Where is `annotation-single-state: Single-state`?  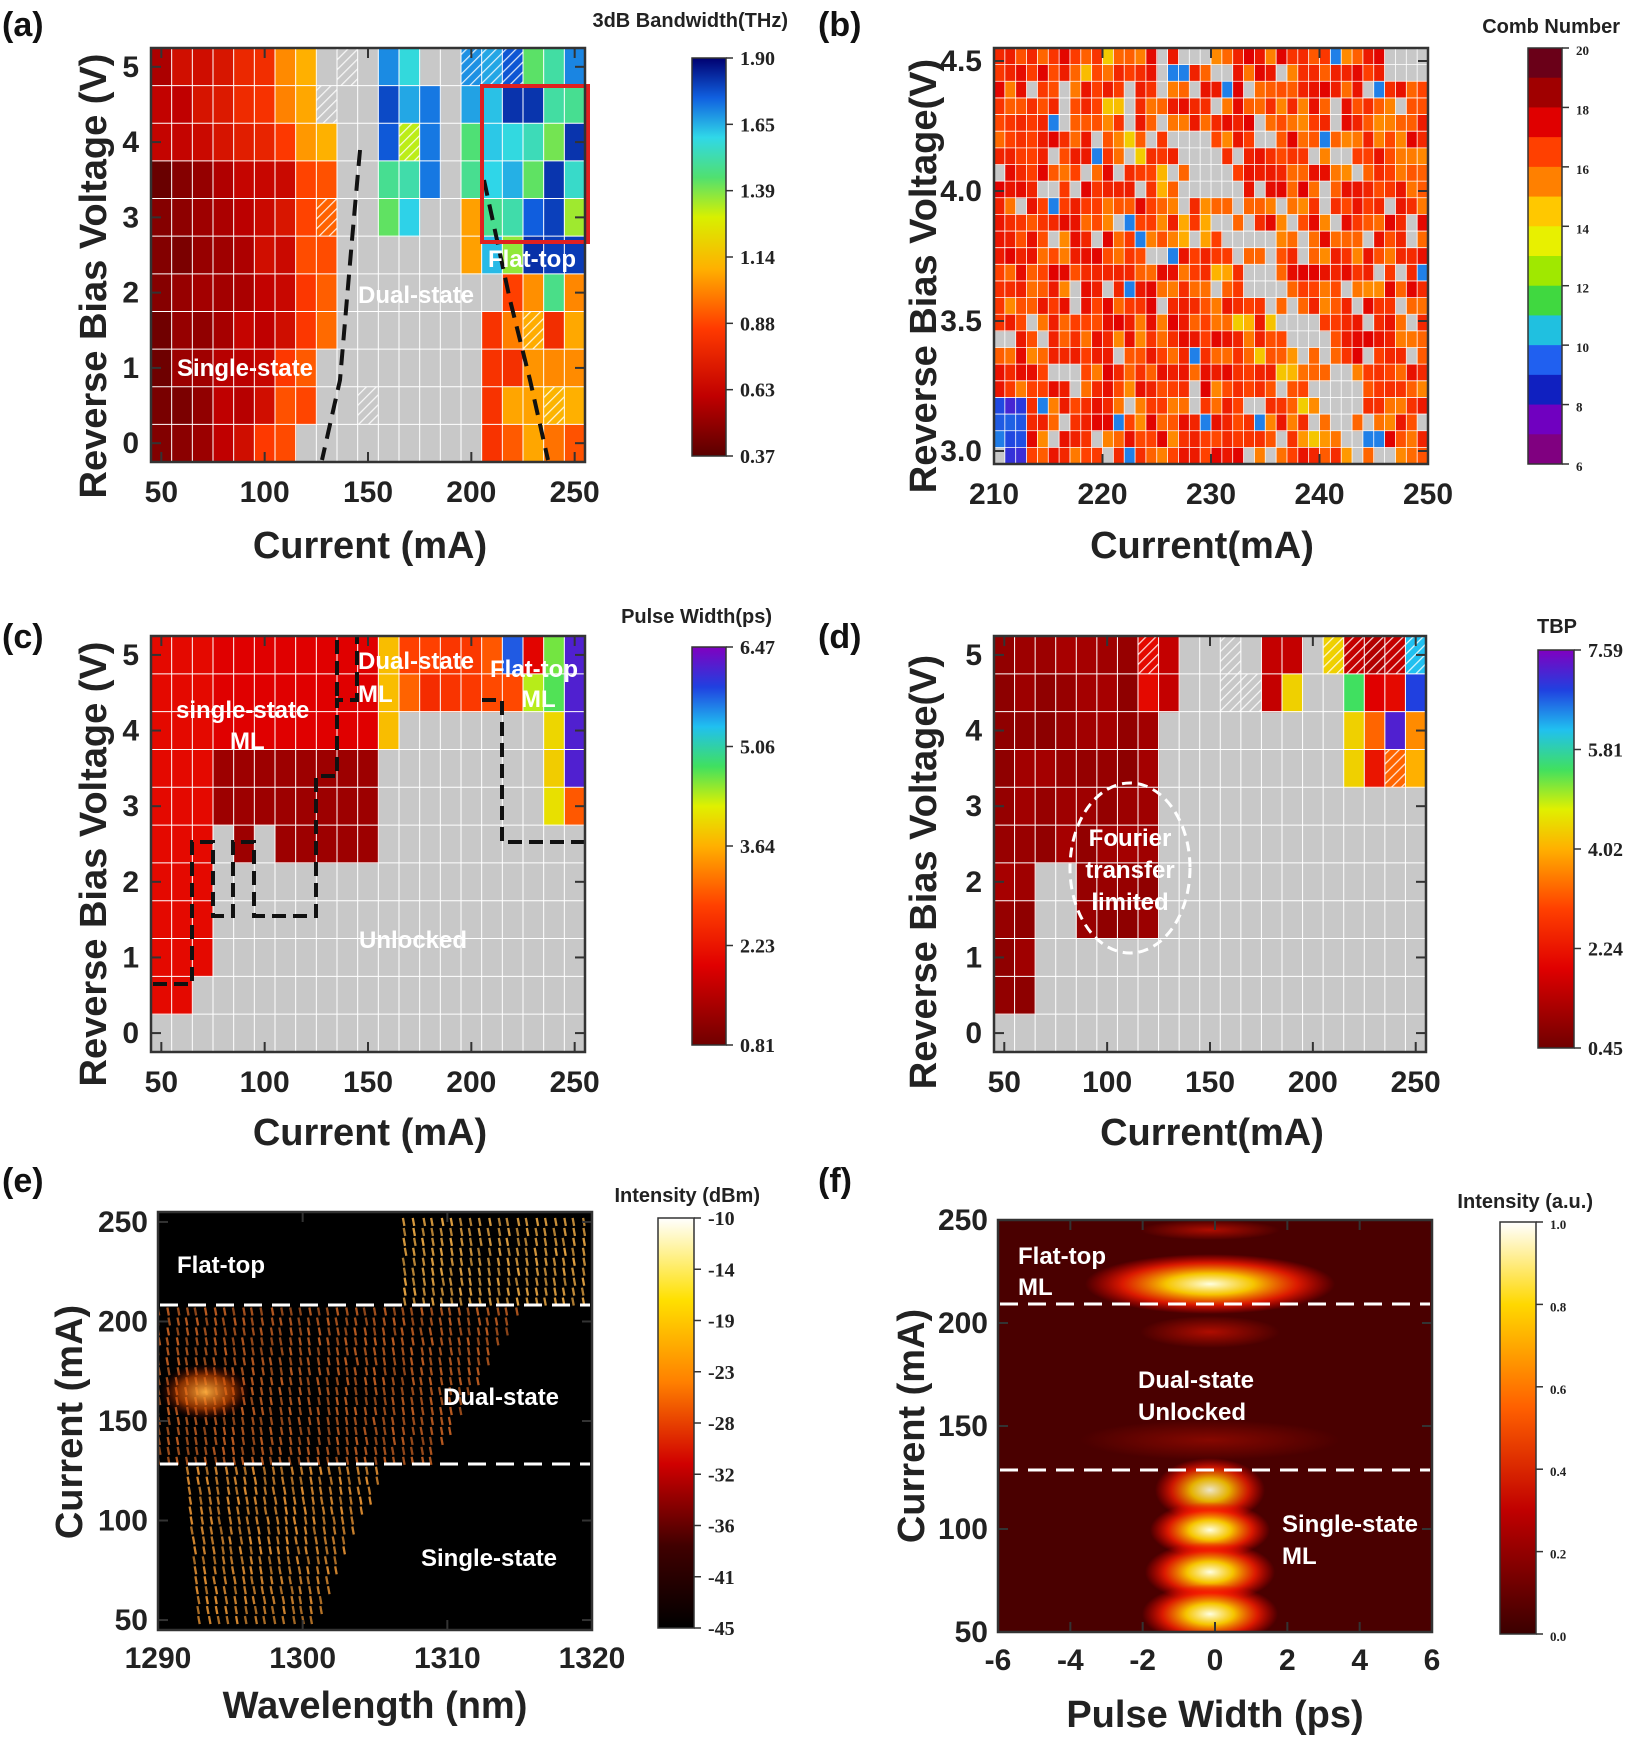
annotation-single-state: Single-state is located at coordinates (245, 368).